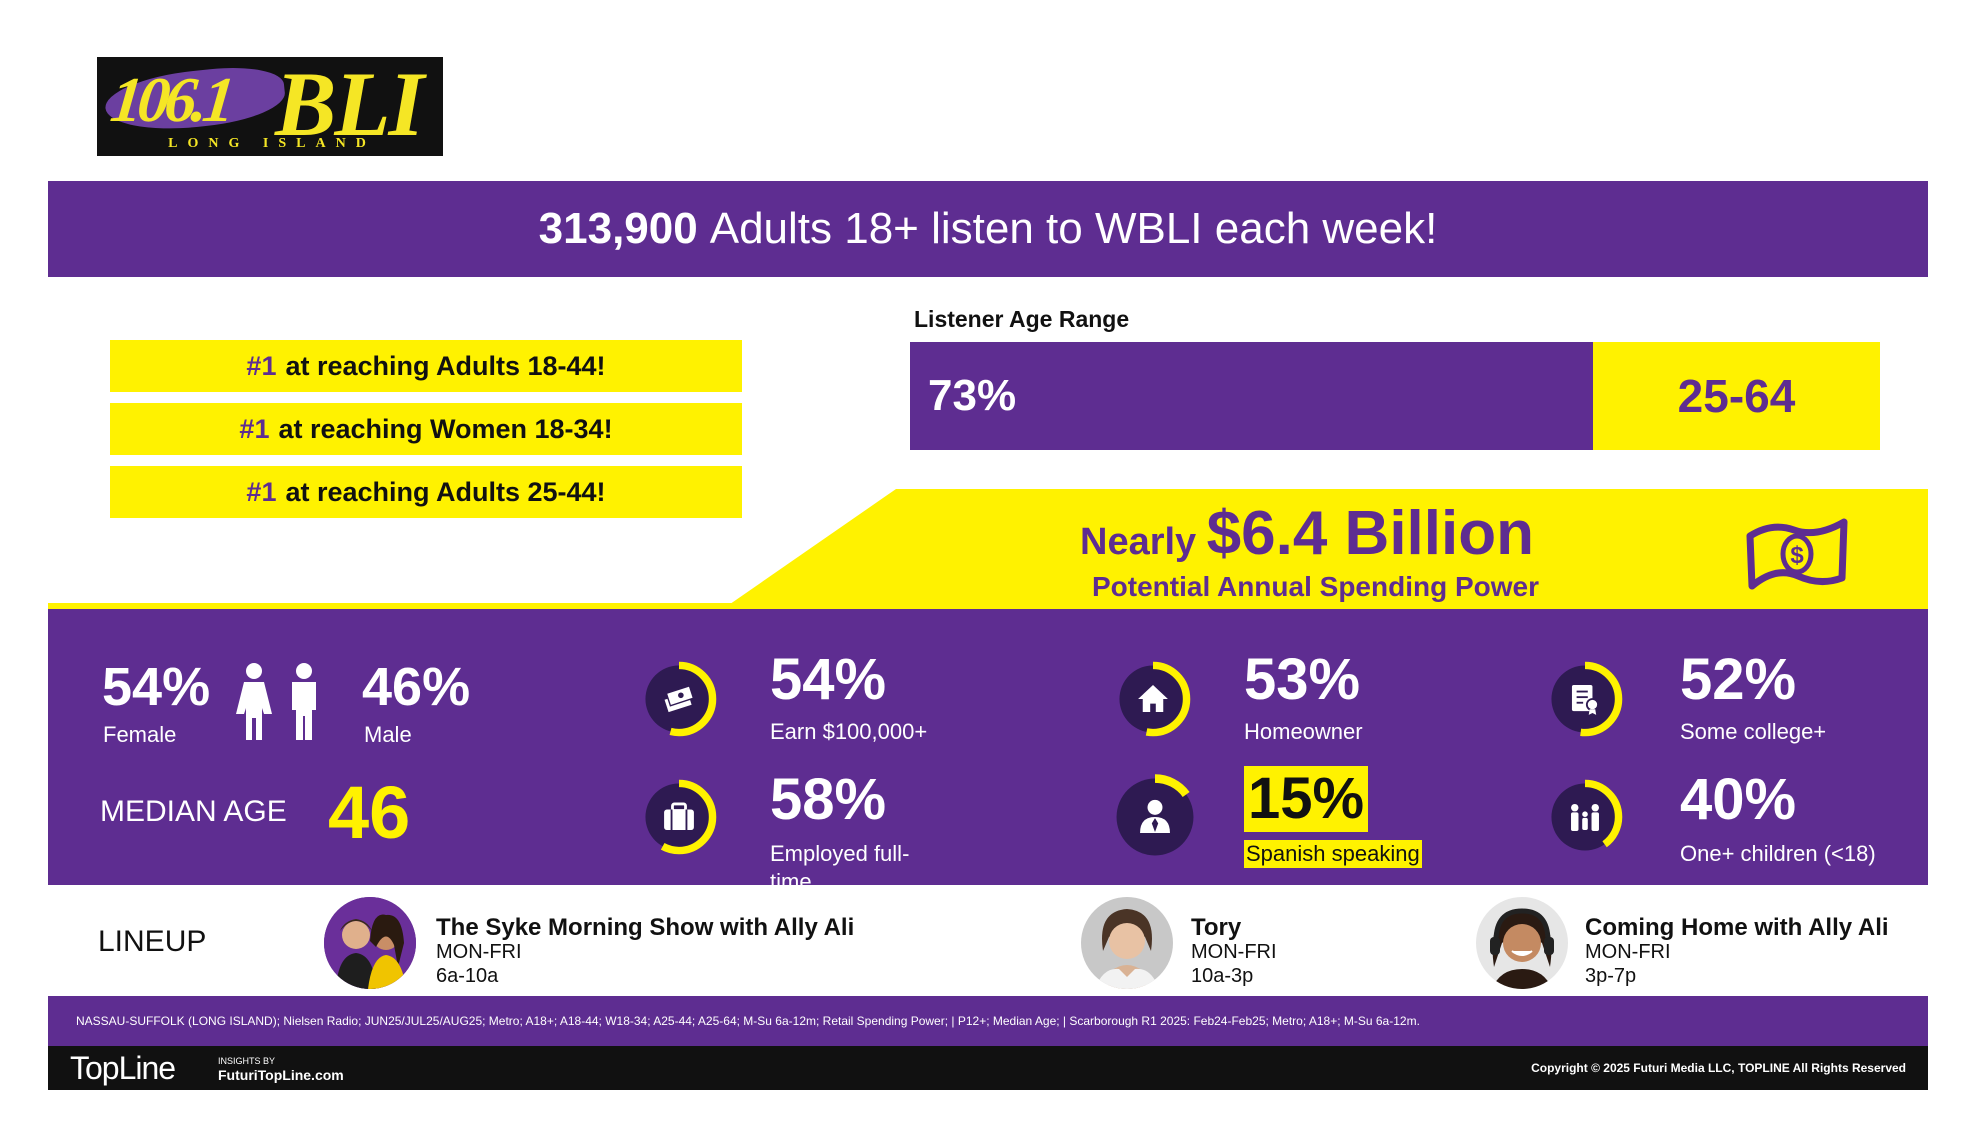 The image size is (1973, 1122). Describe the element at coordinates (1222, 976) in the screenshot. I see `show-time: 10a-3p` at that location.